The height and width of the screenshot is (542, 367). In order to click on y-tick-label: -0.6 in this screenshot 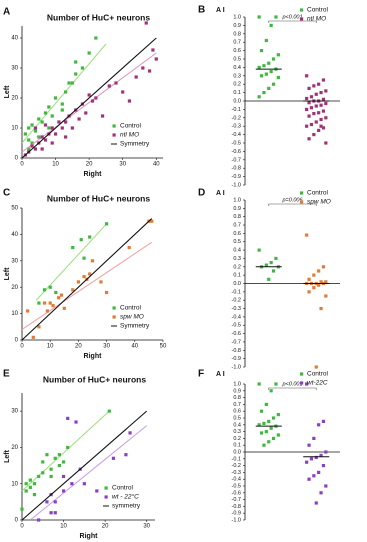, I will do `click(236, 493)`.